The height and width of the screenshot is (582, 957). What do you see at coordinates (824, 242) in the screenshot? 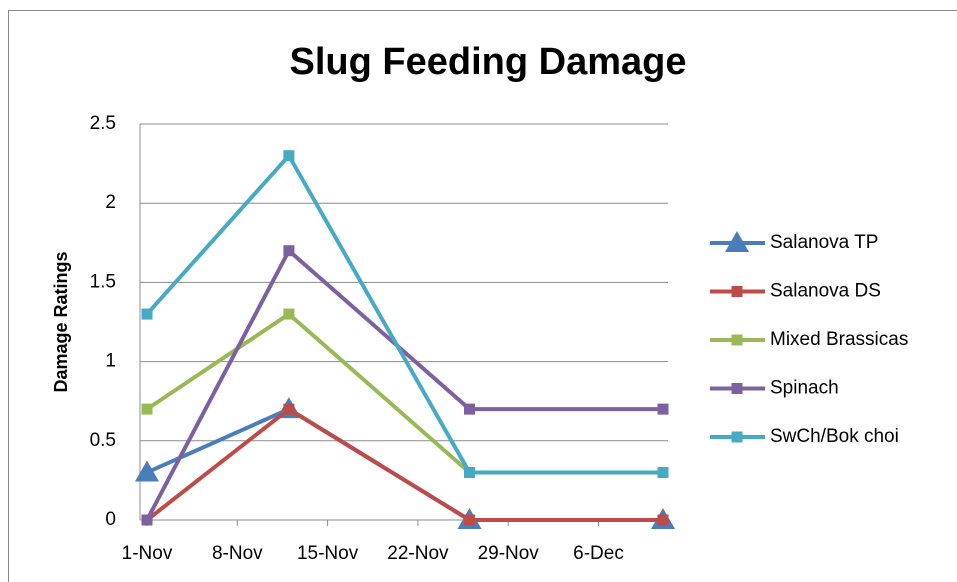
I see `legend-label: Salanova TP` at bounding box center [824, 242].